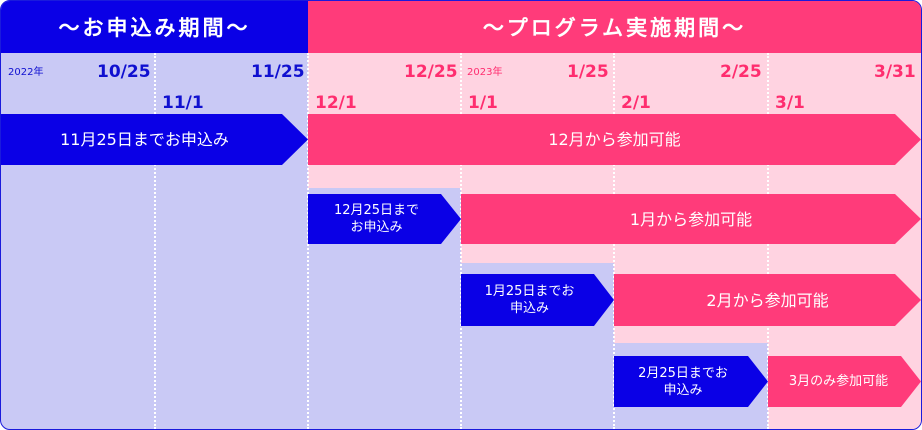 Image resolution: width=922 pixels, height=430 pixels. What do you see at coordinates (26, 72) in the screenshot?
I see `year-label-2022: 2022年` at bounding box center [26, 72].